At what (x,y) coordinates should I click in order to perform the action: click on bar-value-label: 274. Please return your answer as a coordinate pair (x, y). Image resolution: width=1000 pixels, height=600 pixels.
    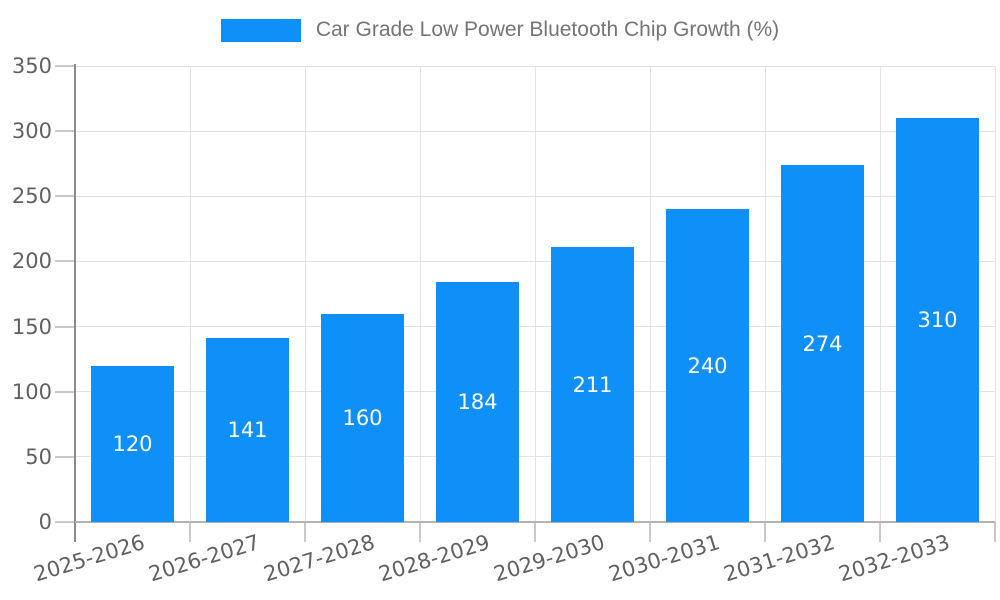
    Looking at the image, I should click on (822, 343).